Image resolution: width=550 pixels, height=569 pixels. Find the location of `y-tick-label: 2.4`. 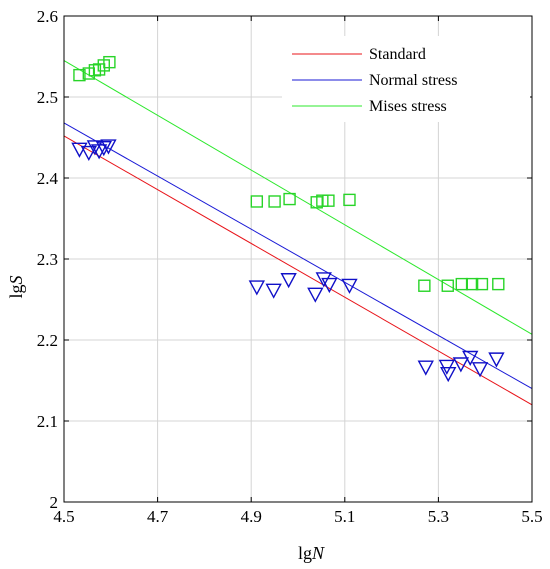

y-tick-label: 2.4 is located at coordinates (48, 178).